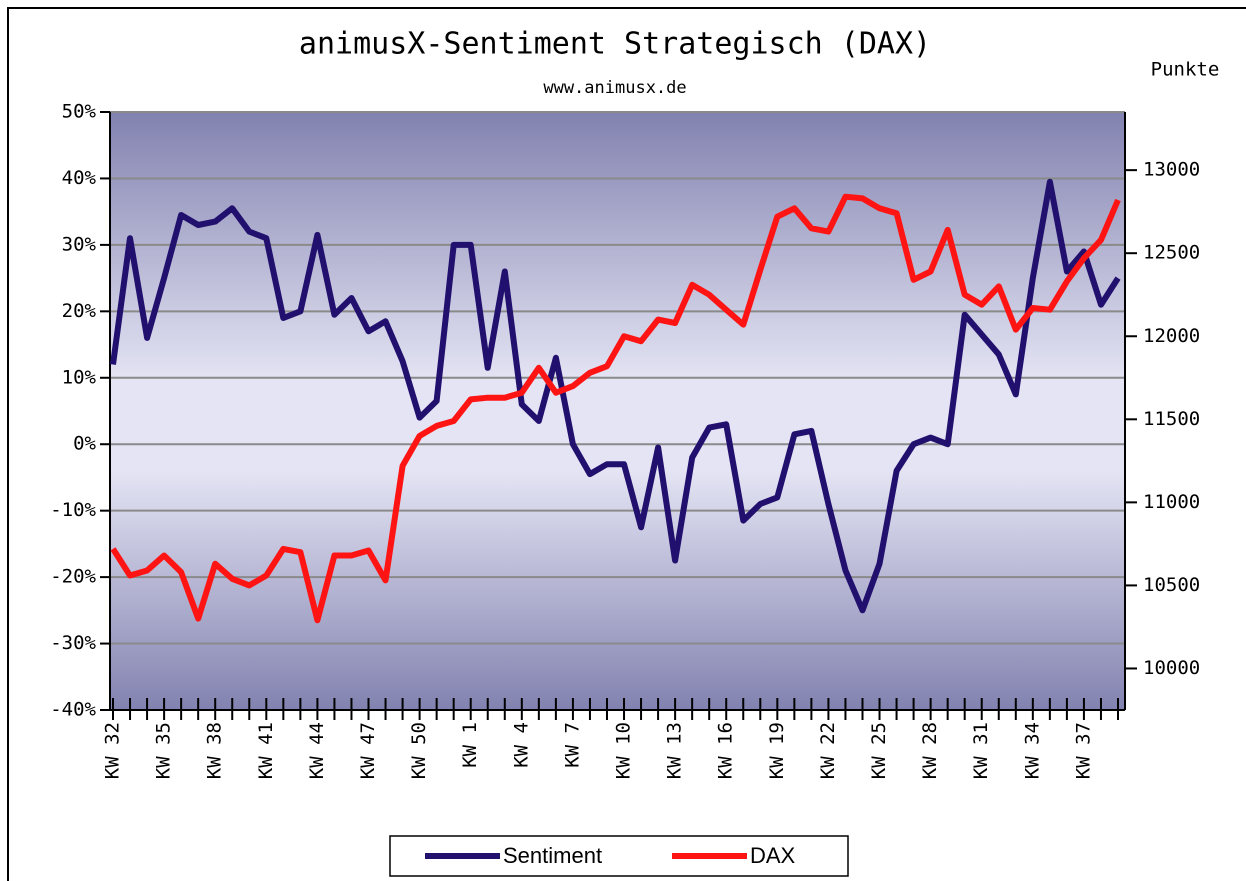 This screenshot has width=1246, height=881. I want to click on y2-tick-label: 10500, so click(1171, 585).